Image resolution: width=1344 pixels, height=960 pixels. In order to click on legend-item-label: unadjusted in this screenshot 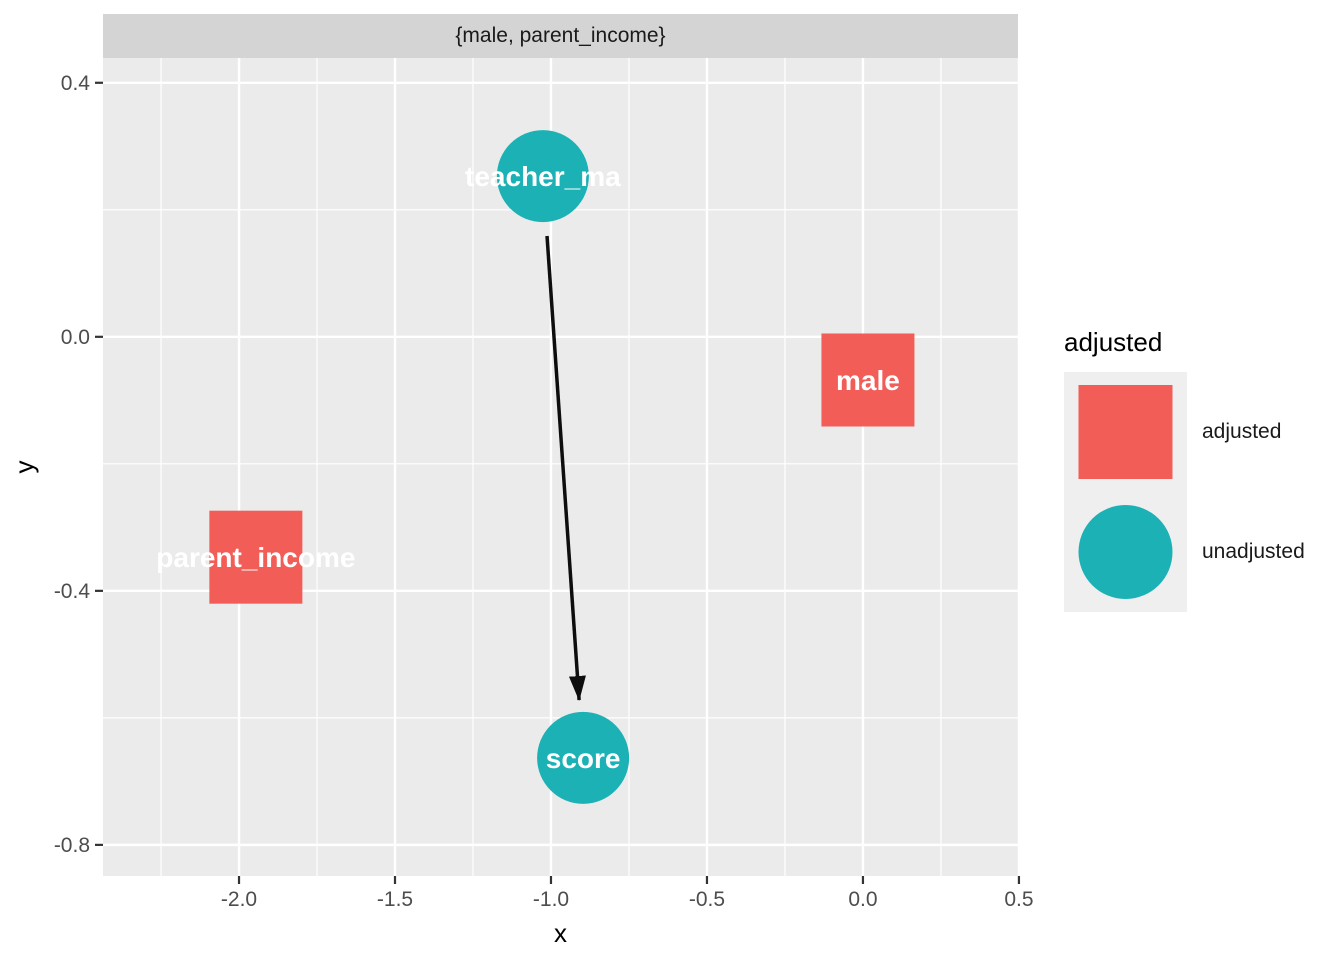, I will do `click(1253, 551)`.